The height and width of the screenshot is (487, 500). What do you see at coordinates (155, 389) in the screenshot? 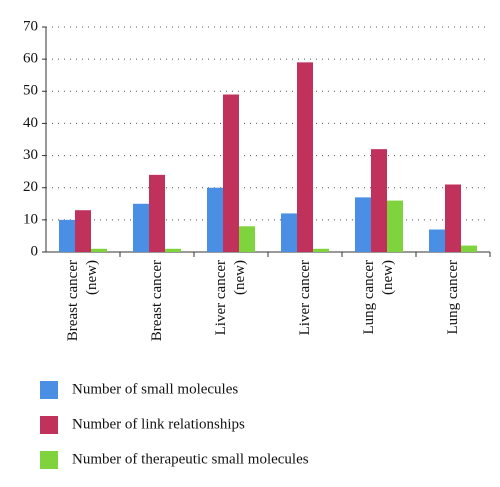
I see `legend-label: Number of small molecules` at bounding box center [155, 389].